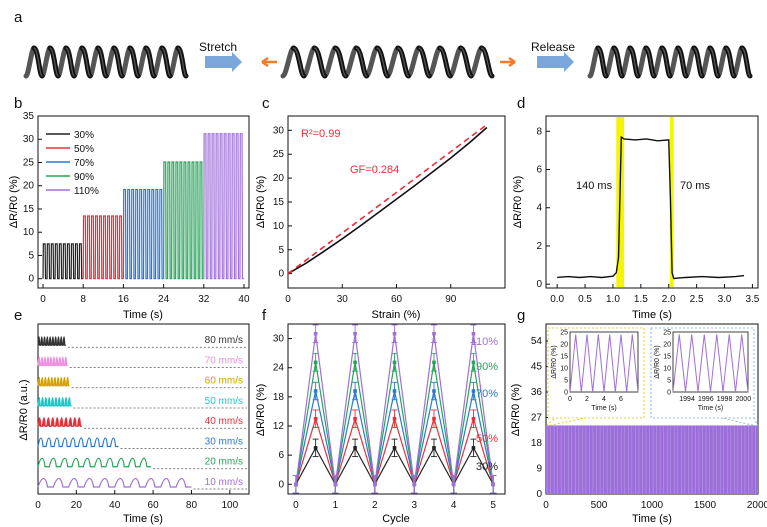 The height and width of the screenshot is (527, 767). What do you see at coordinates (485, 404) in the screenshot?
I see `panel-f-series-labels: 30% 50% 70% 90% 110%` at bounding box center [485, 404].